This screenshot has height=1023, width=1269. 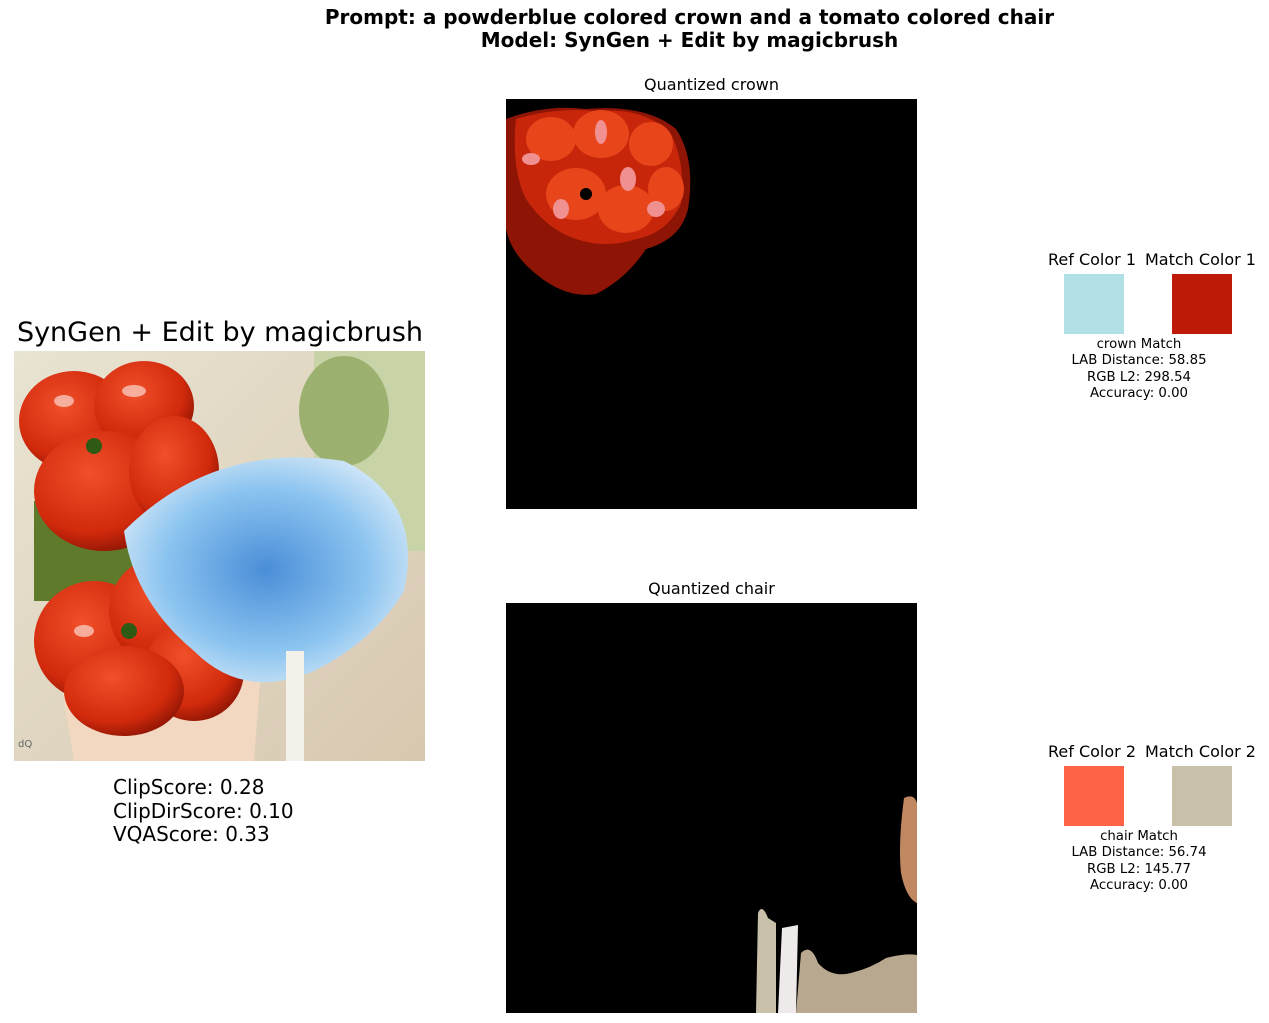 What do you see at coordinates (1139, 869) in the screenshot?
I see `match-2-rgb-l2: RGB L2: 145.77` at bounding box center [1139, 869].